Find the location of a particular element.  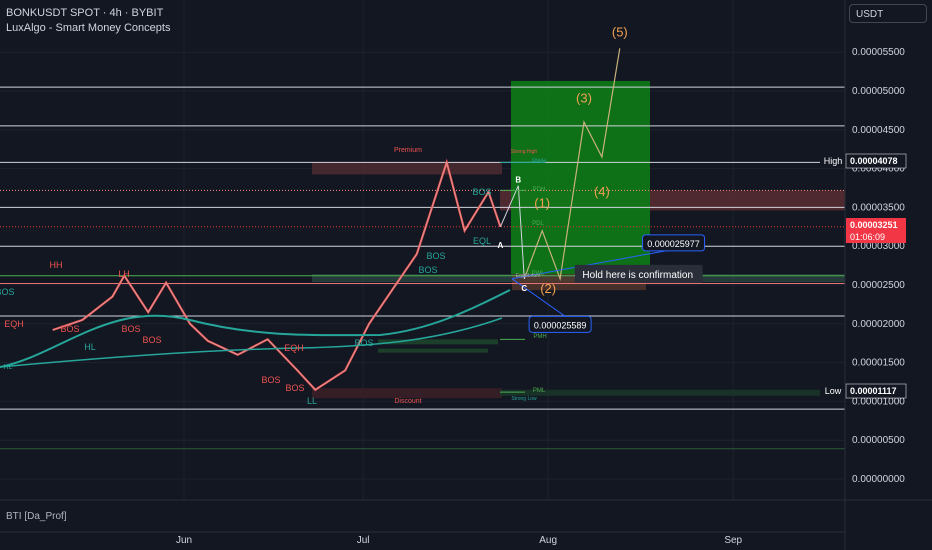

y-tick-label: 0.00002500 is located at coordinates (878, 285).